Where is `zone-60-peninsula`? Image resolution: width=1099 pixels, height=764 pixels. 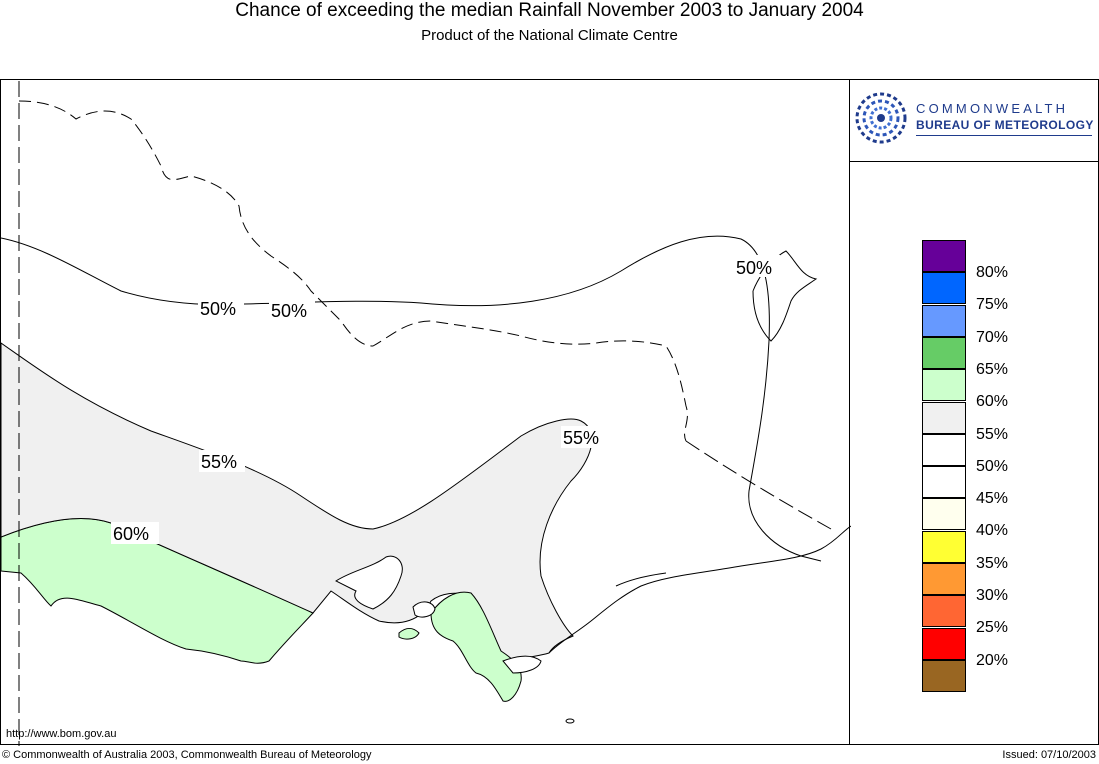
zone-60-peninsula is located at coordinates (476, 646).